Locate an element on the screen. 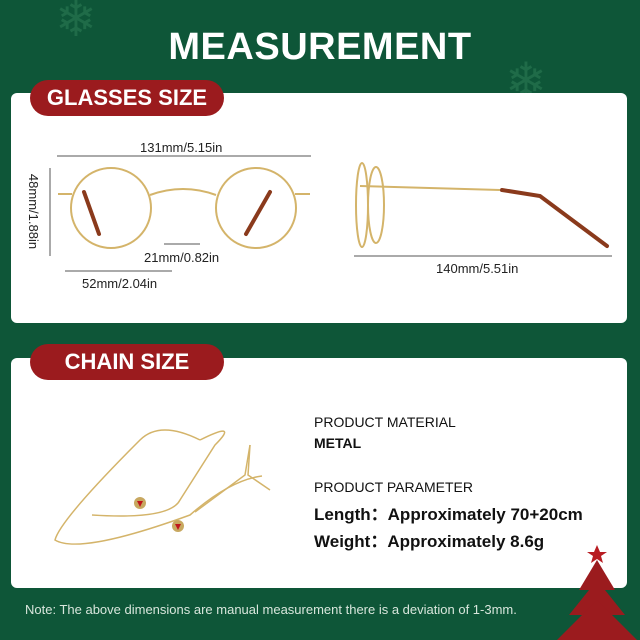 The height and width of the screenshot is (640, 640). total-width-label: 131mm/5.15in is located at coordinates (181, 147).